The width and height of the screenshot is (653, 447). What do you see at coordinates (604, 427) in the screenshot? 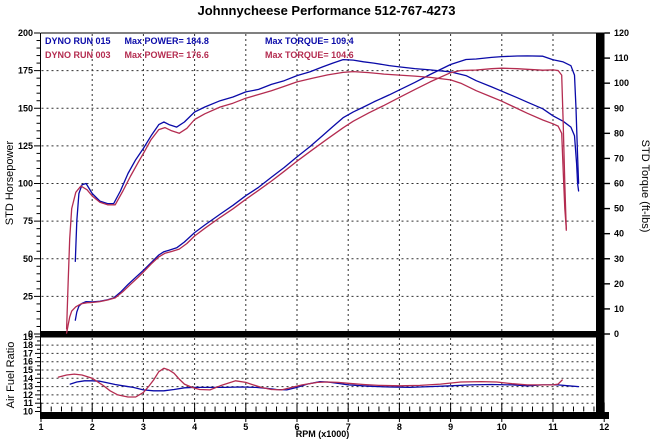
I see `rpm-tick-label: 12` at bounding box center [604, 427].